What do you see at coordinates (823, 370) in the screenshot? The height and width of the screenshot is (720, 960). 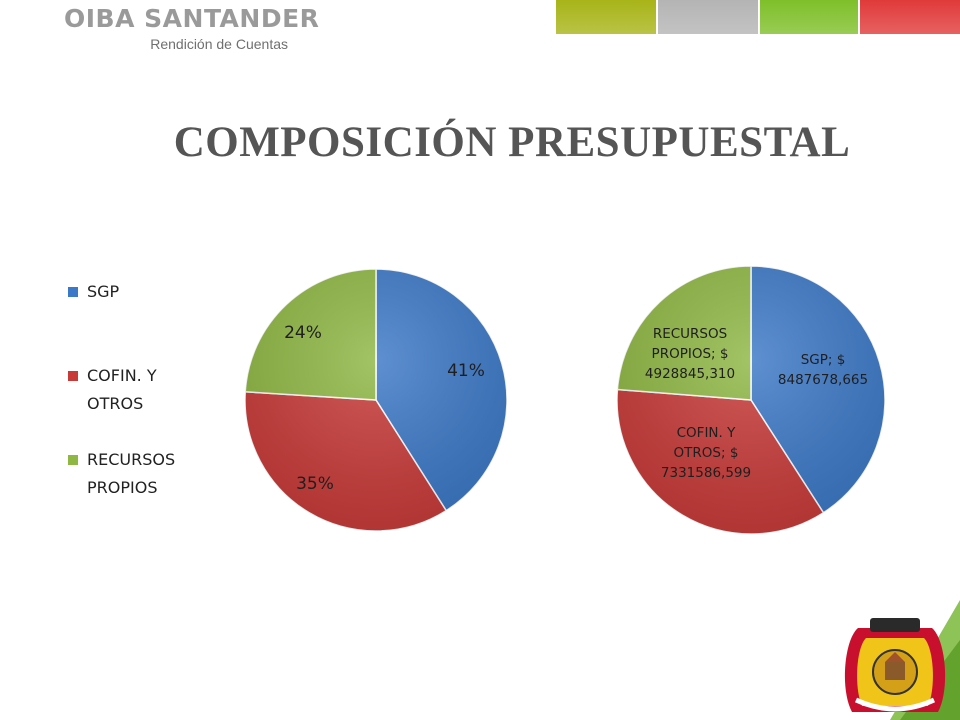 I see `pie-amounts-data-label-0: SGP; $8487678,665` at bounding box center [823, 370].